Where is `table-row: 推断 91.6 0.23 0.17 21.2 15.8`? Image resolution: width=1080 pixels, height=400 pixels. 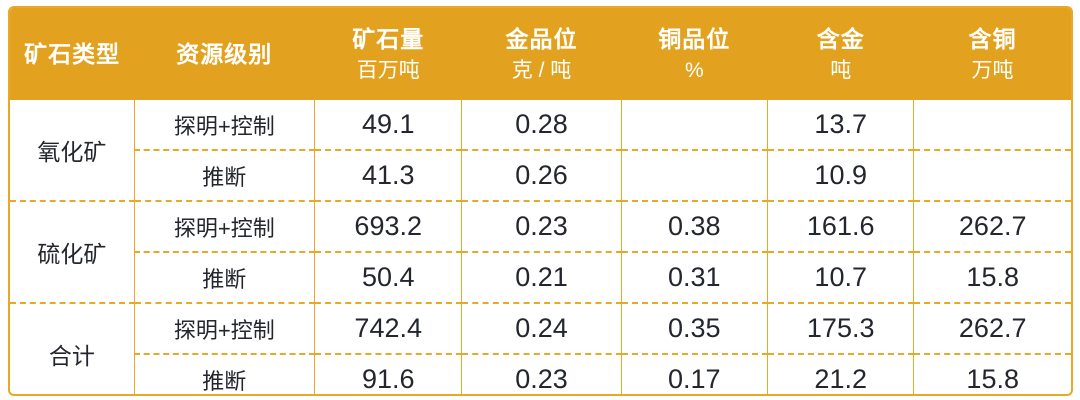
table-row: 推断 91.6 0.23 0.17 21.2 15.8 is located at coordinates (540, 373).